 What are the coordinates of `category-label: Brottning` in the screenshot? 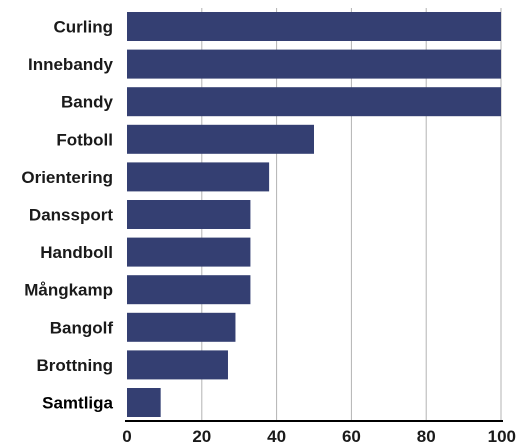 It's located at (75, 365).